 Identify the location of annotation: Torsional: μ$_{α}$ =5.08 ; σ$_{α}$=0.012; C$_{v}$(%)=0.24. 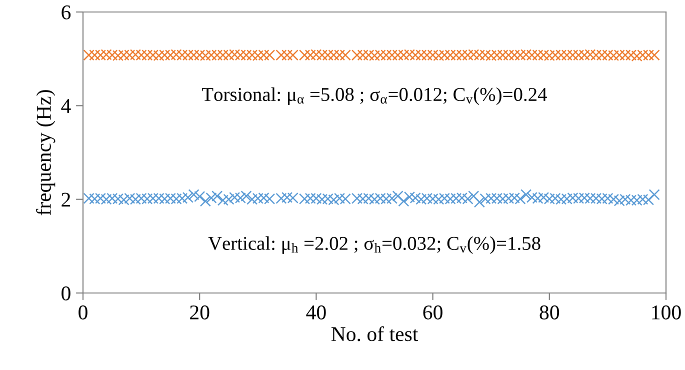
(374, 96).